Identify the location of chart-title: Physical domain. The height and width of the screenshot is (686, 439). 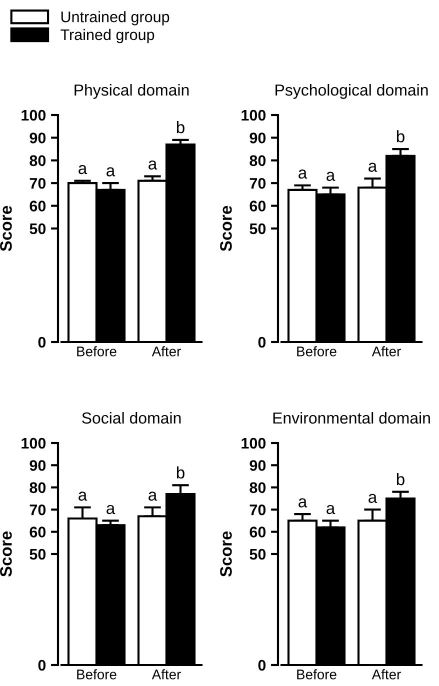
(131, 91).